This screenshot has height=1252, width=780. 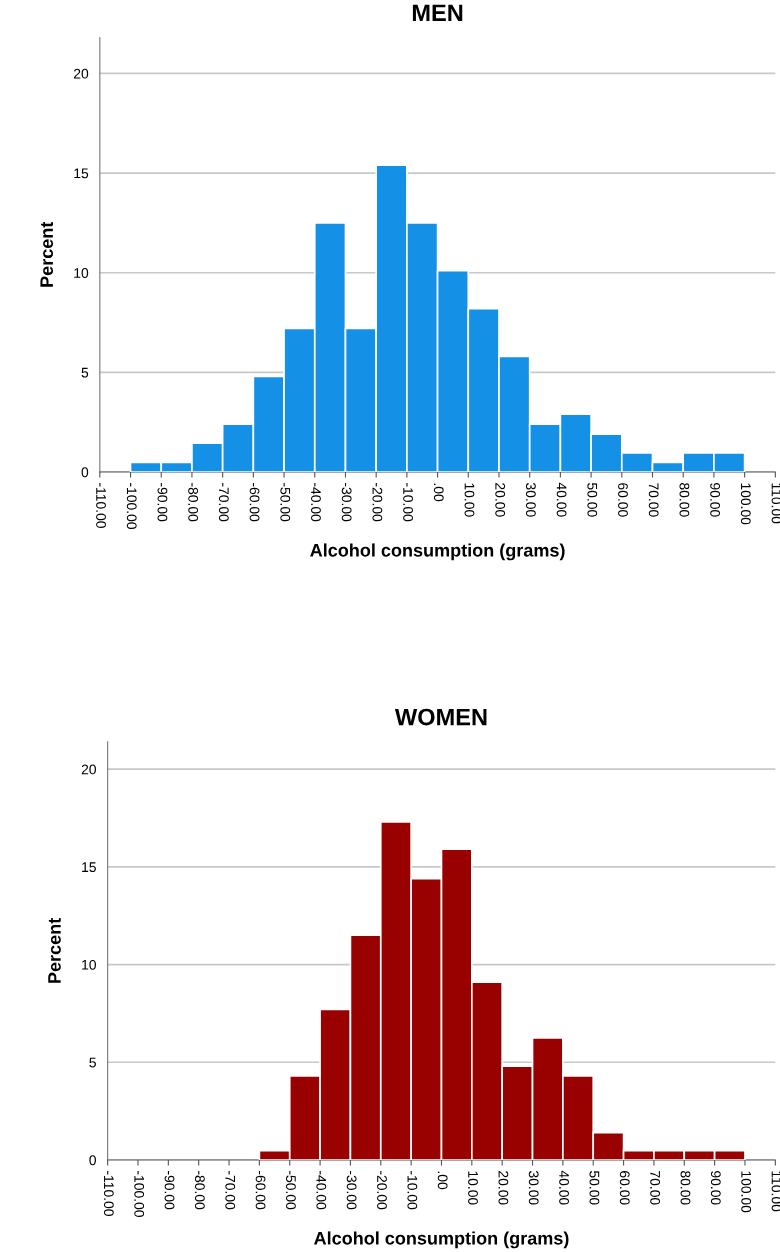 What do you see at coordinates (437, 12) in the screenshot?
I see `chart-title: MEN` at bounding box center [437, 12].